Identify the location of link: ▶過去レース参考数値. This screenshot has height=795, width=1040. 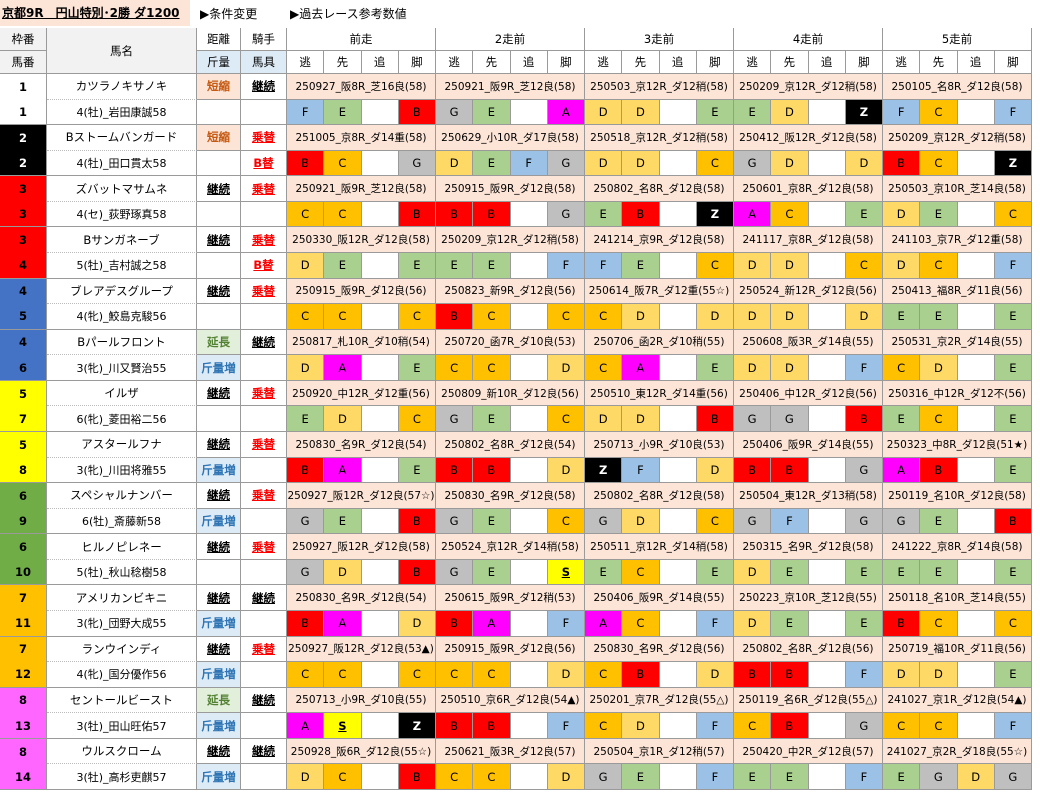
(348, 14).